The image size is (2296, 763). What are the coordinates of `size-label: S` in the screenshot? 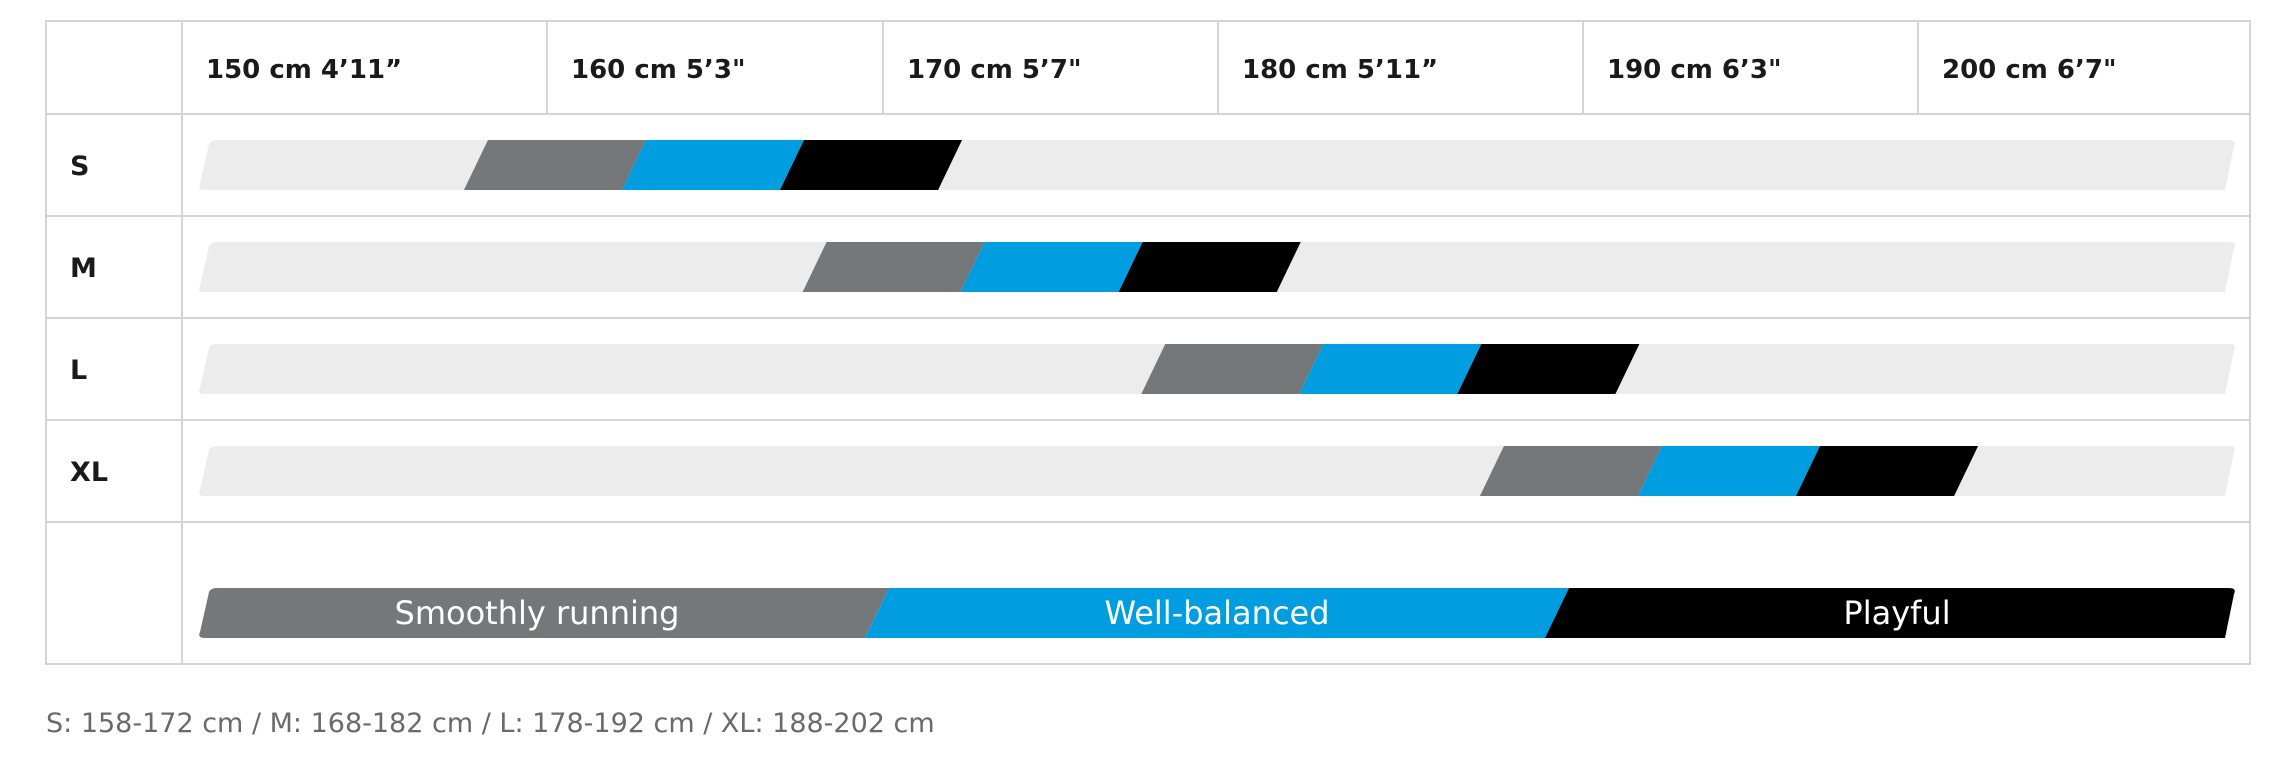 It's located at (79, 166).